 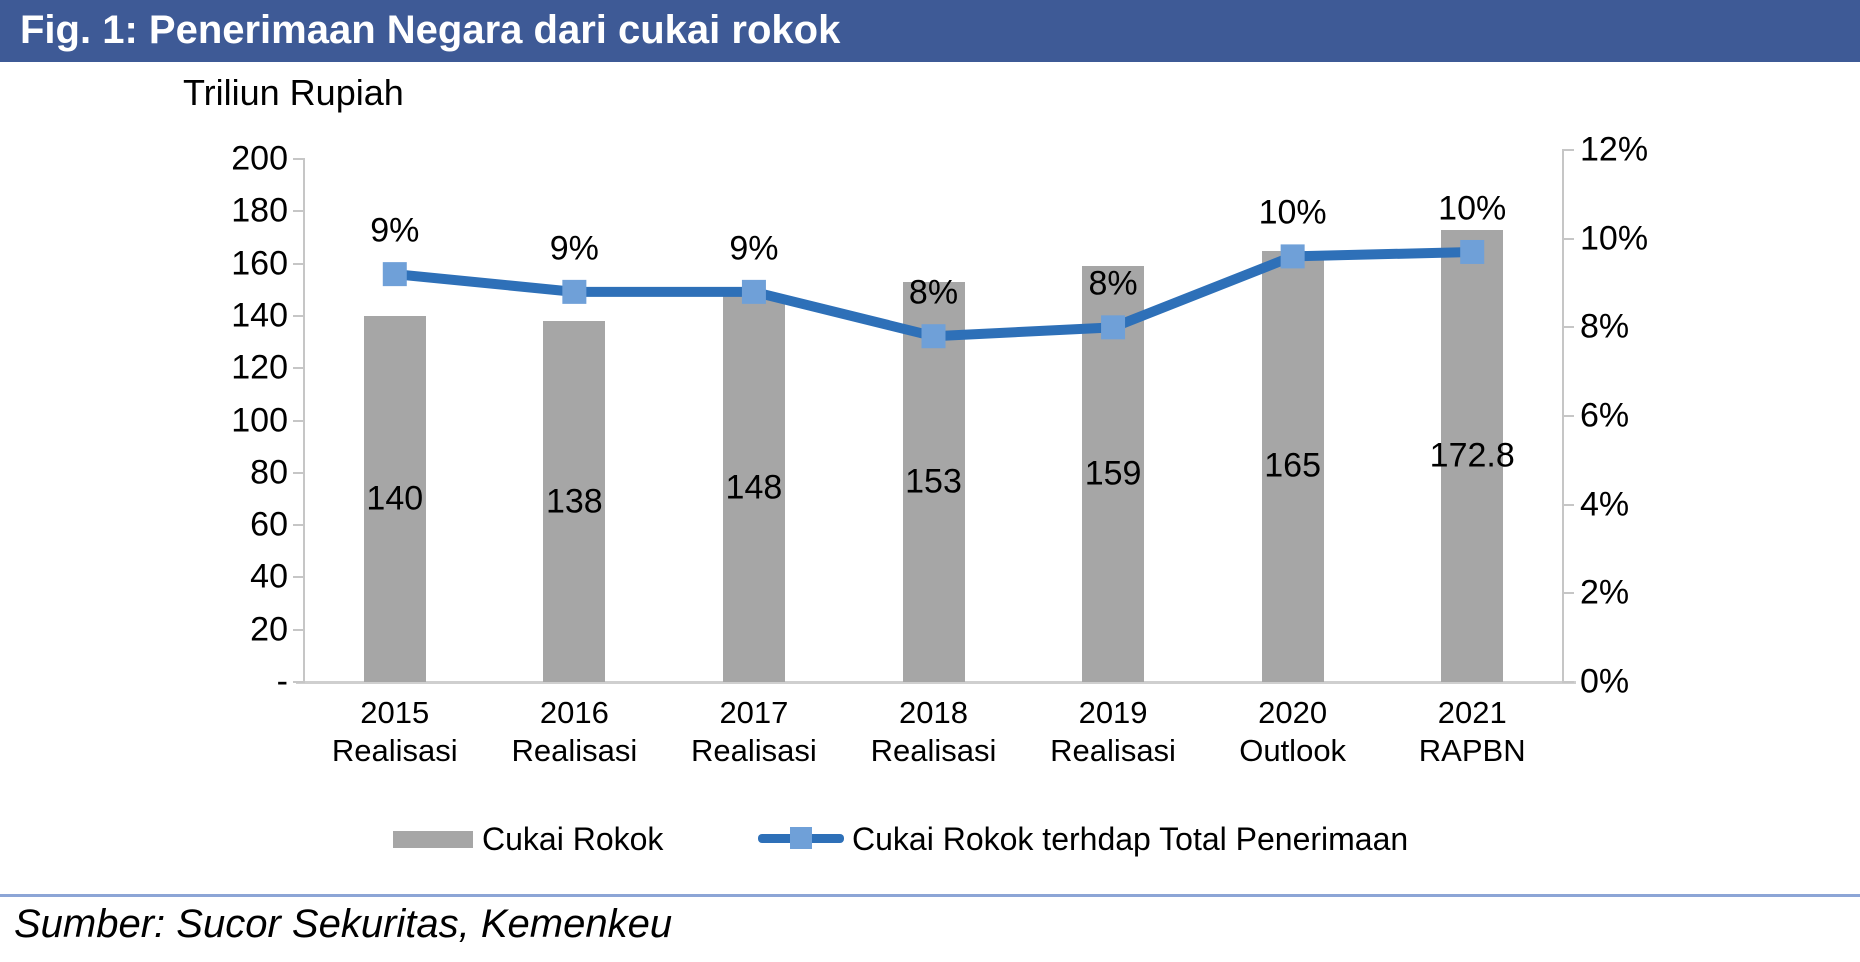 I want to click on right-axis-tick-label: 0%, so click(x=1605, y=681).